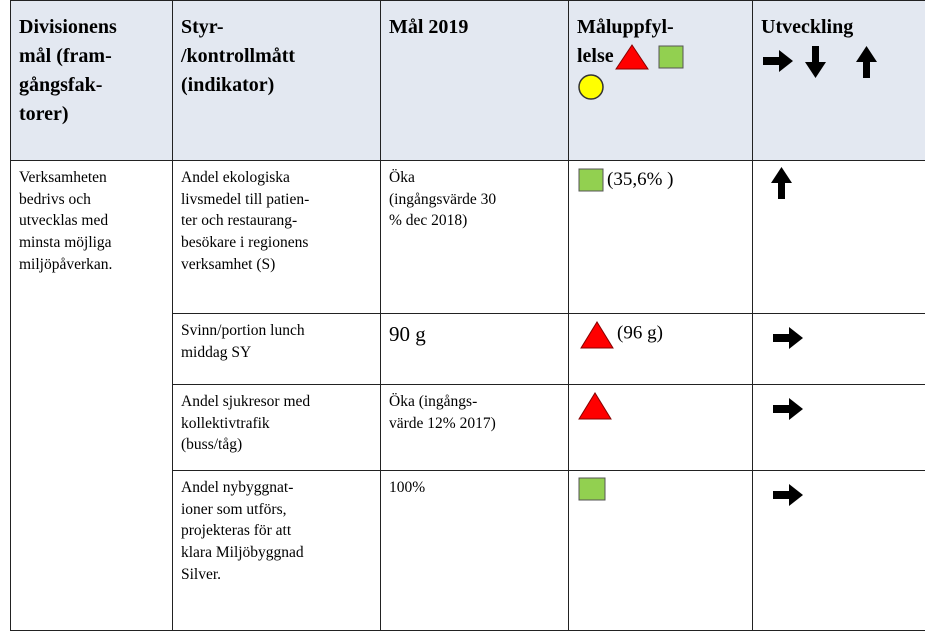 The height and width of the screenshot is (631, 925). I want to click on up-arrow-icon, so click(781, 184).